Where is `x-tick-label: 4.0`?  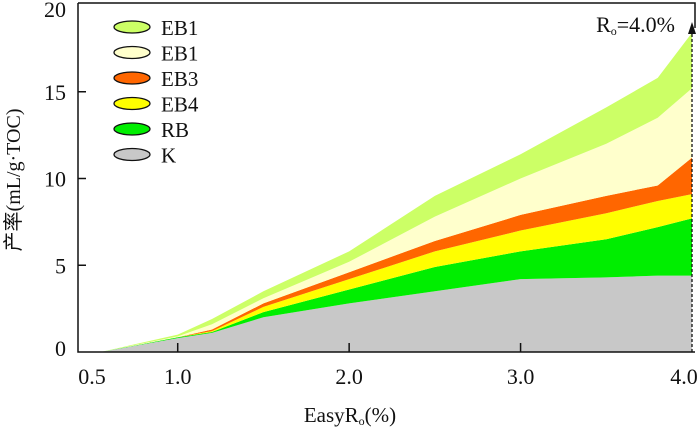
x-tick-label: 4.0 is located at coordinates (684, 376).